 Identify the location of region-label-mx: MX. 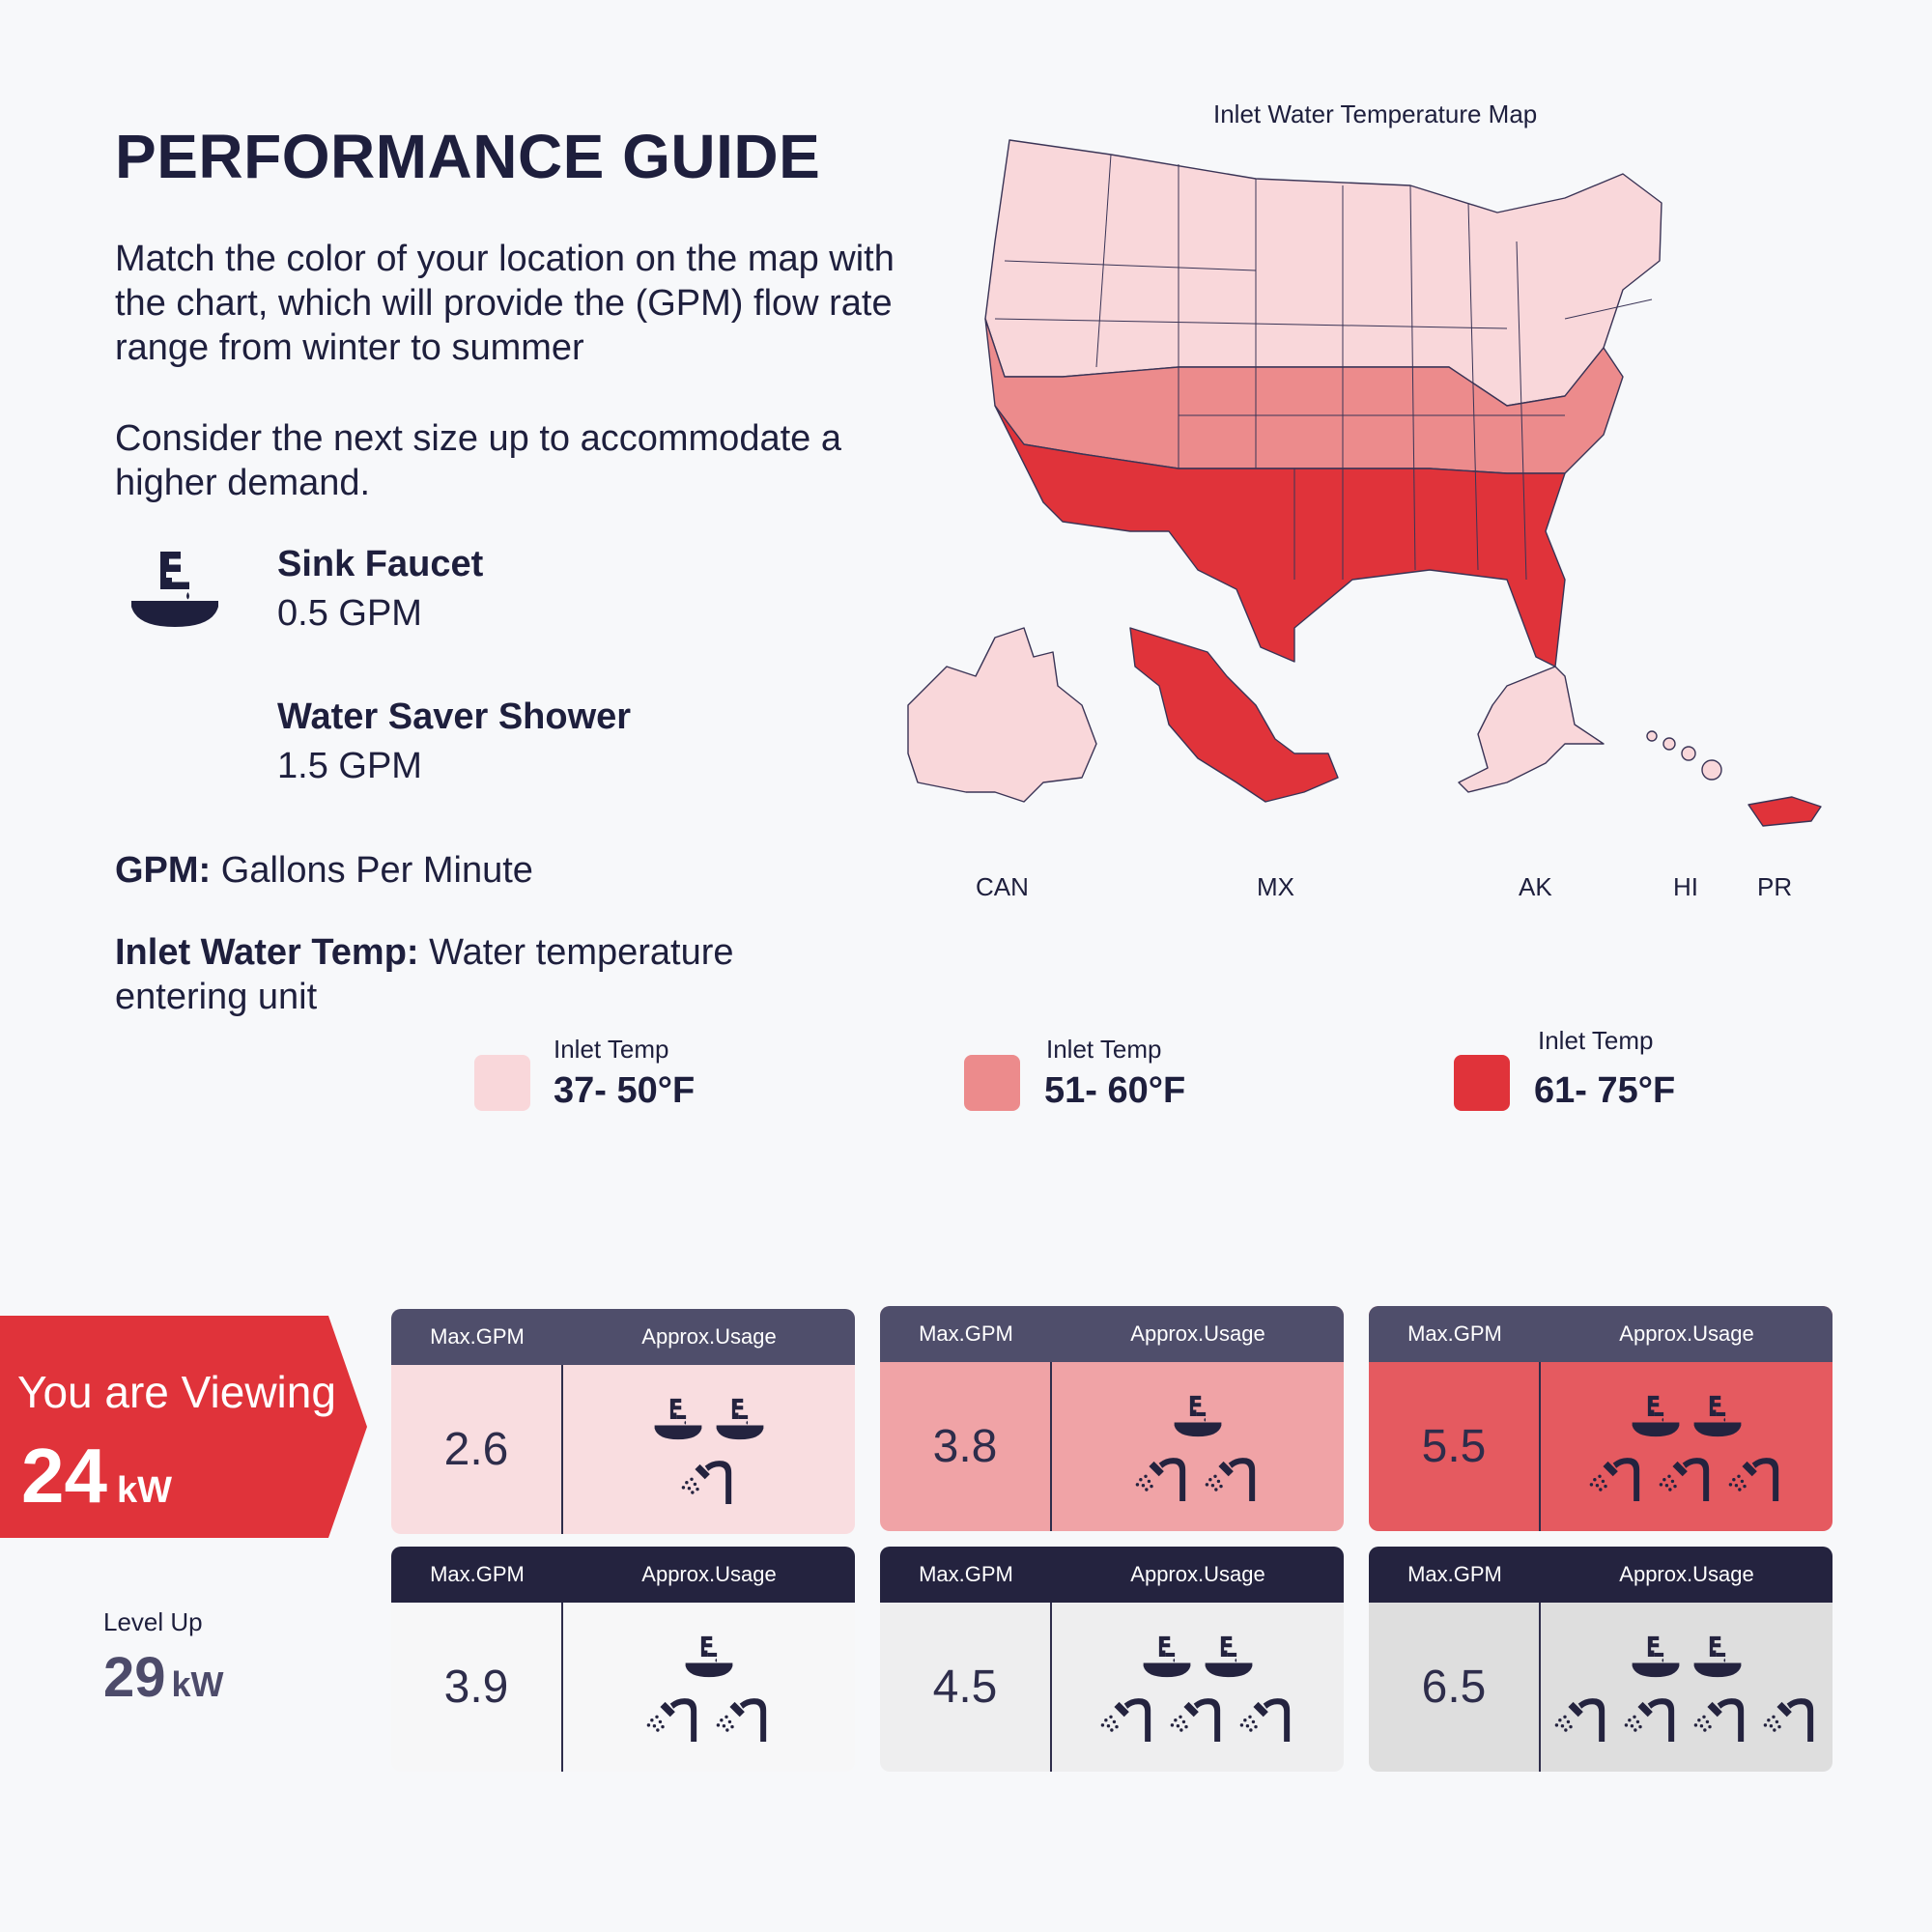
(1275, 886).